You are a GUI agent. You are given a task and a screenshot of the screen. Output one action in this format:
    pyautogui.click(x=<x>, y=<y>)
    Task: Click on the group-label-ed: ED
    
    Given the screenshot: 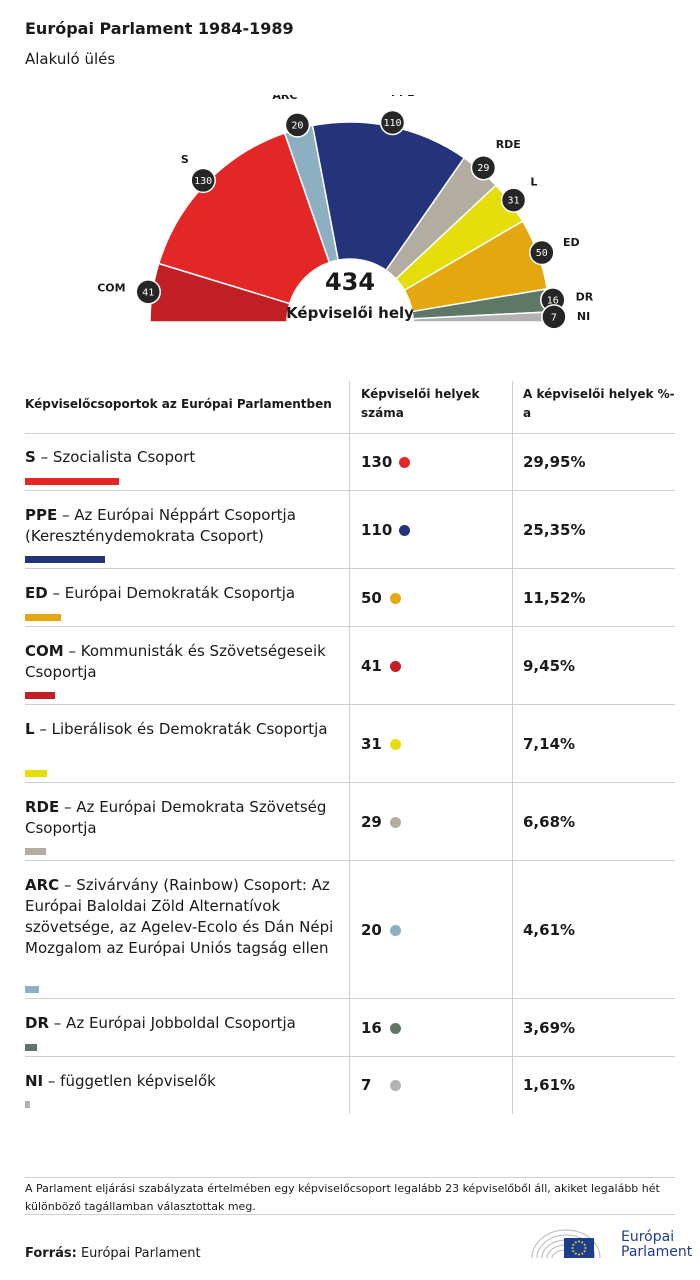 What is the action you would take?
    pyautogui.click(x=571, y=242)
    